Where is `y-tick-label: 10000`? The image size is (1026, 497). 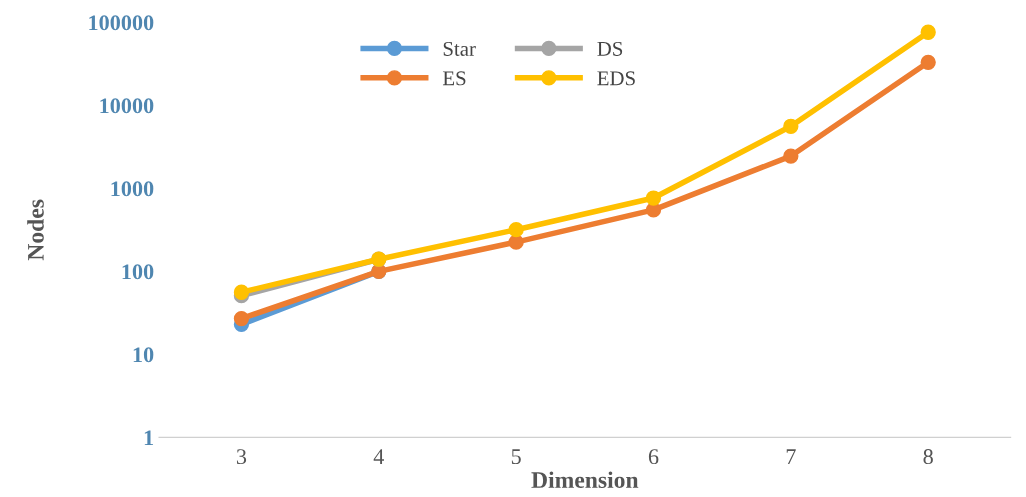 y-tick-label: 10000 is located at coordinates (127, 106).